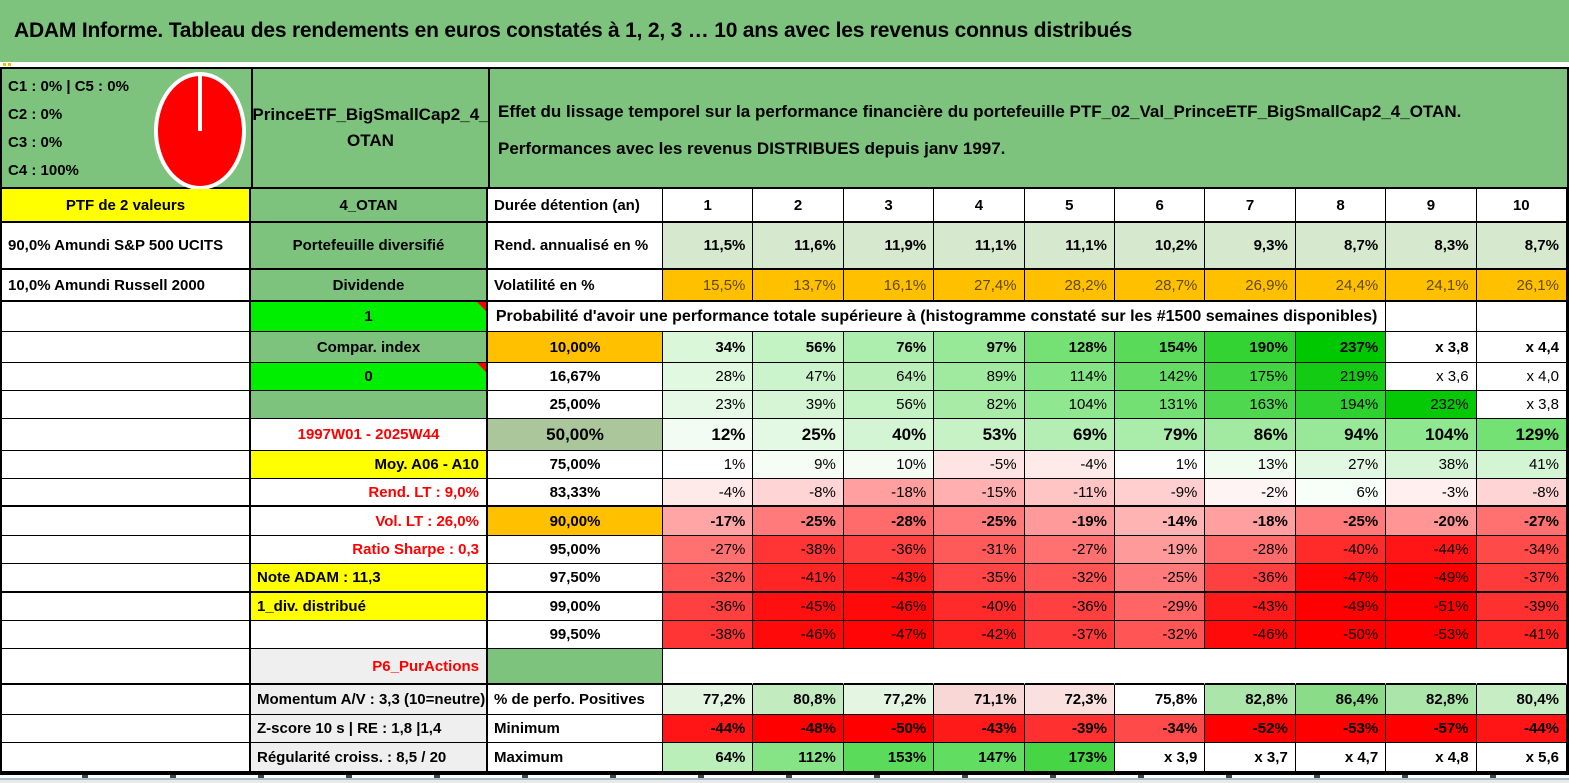 Image resolution: width=1569 pixels, height=783 pixels. What do you see at coordinates (1069, 377) in the screenshot?
I see `cell-p16-y5: 114%` at bounding box center [1069, 377].